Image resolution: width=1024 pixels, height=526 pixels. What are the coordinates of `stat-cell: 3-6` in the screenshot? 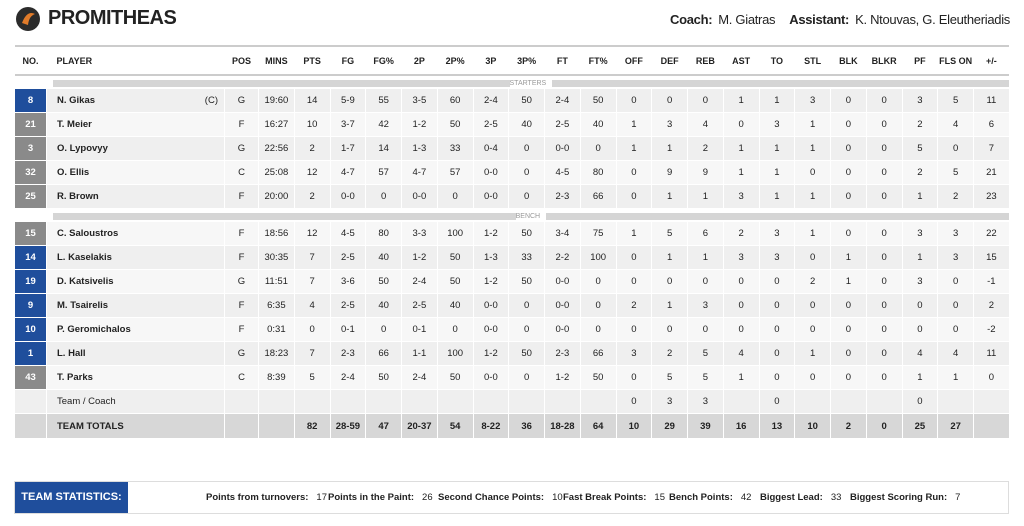 It's located at (348, 281).